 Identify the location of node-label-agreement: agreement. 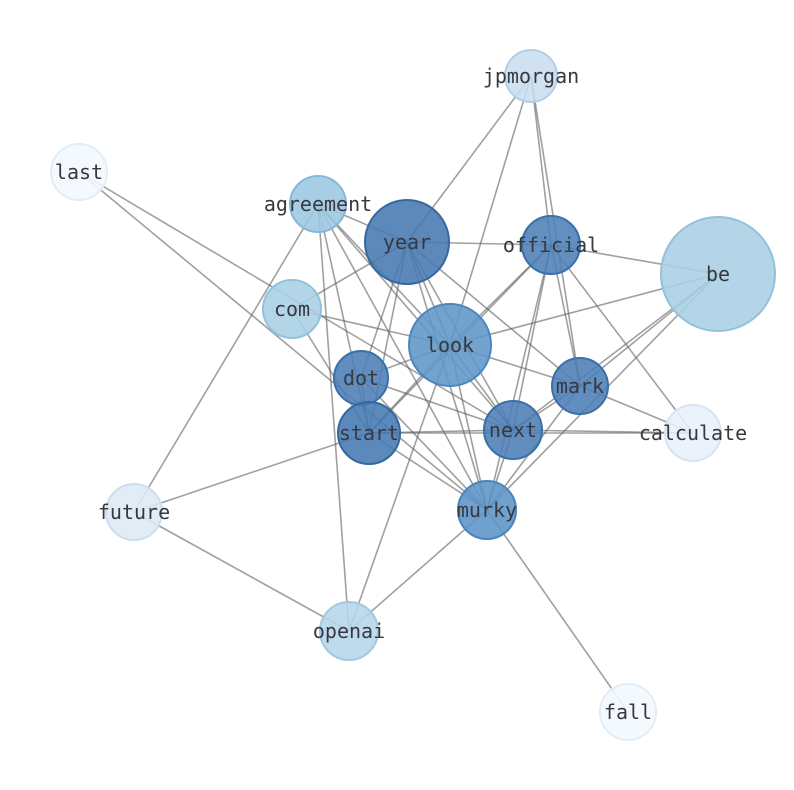
(318, 204).